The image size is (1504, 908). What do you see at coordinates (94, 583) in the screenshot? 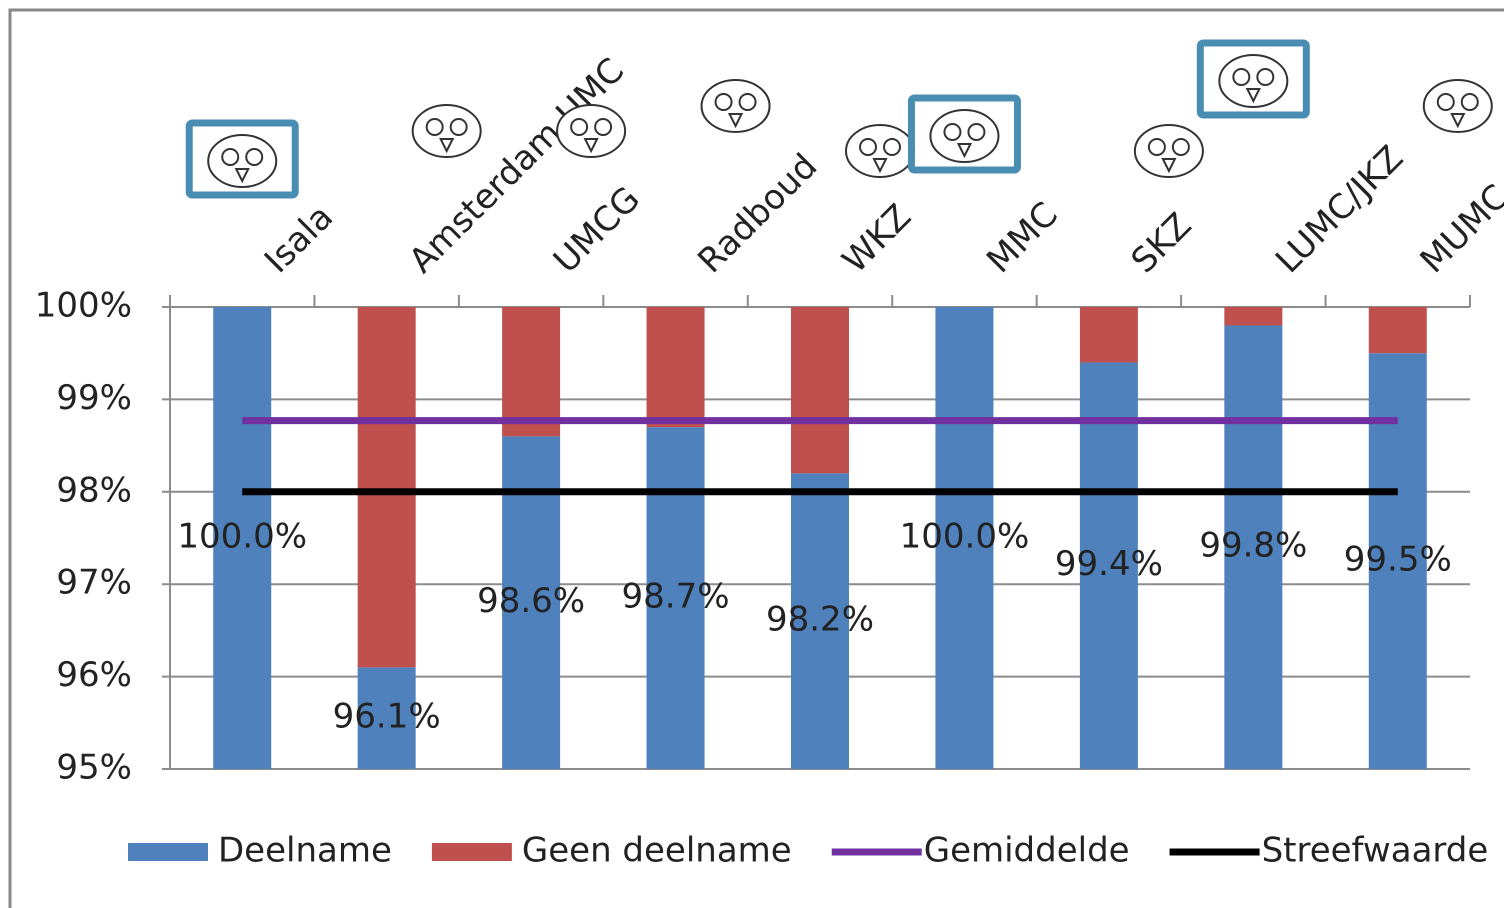
I see `y-tick-label: 97%` at bounding box center [94, 583].